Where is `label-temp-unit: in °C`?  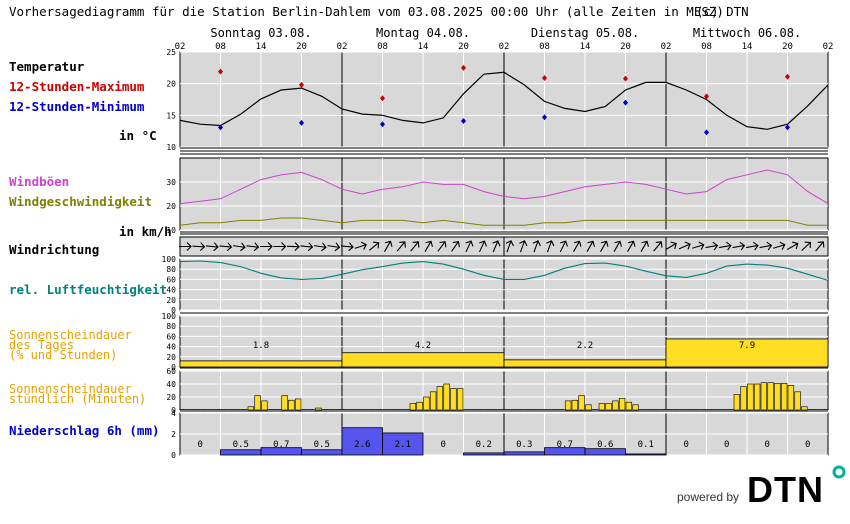 label-temp-unit: in °C is located at coordinates (138, 135).